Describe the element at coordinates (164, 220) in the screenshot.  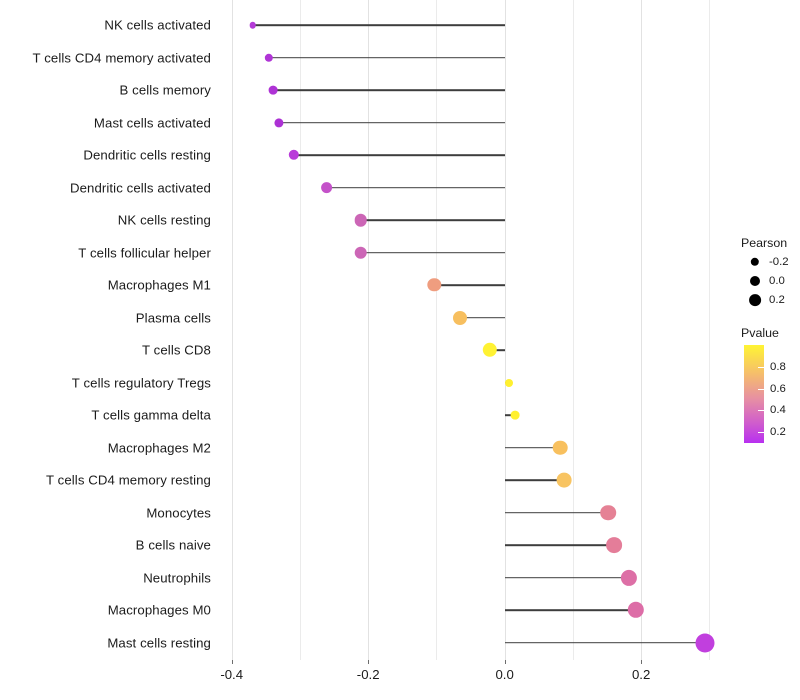
I see `y-axis-tick-label: NK cells resting` at that location.